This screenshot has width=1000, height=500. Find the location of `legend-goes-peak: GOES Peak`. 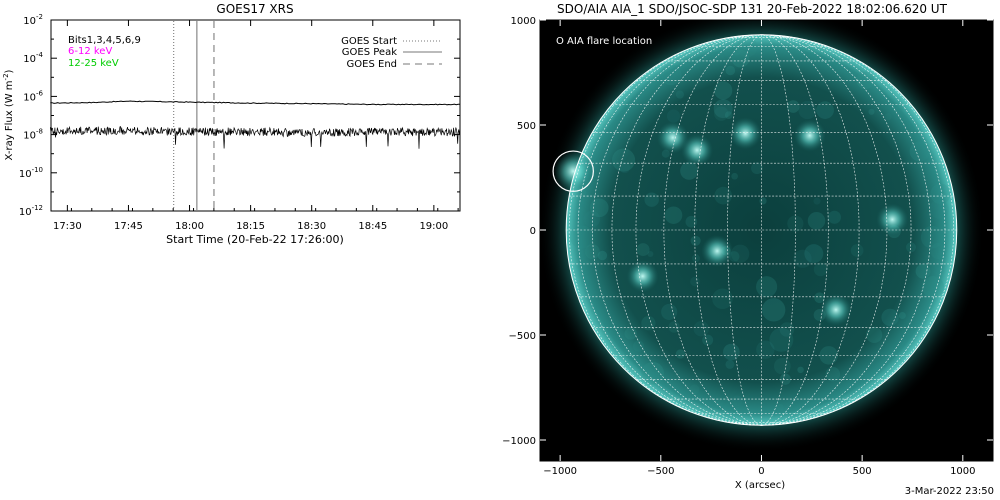

legend-goes-peak: GOES Peak is located at coordinates (369, 52).